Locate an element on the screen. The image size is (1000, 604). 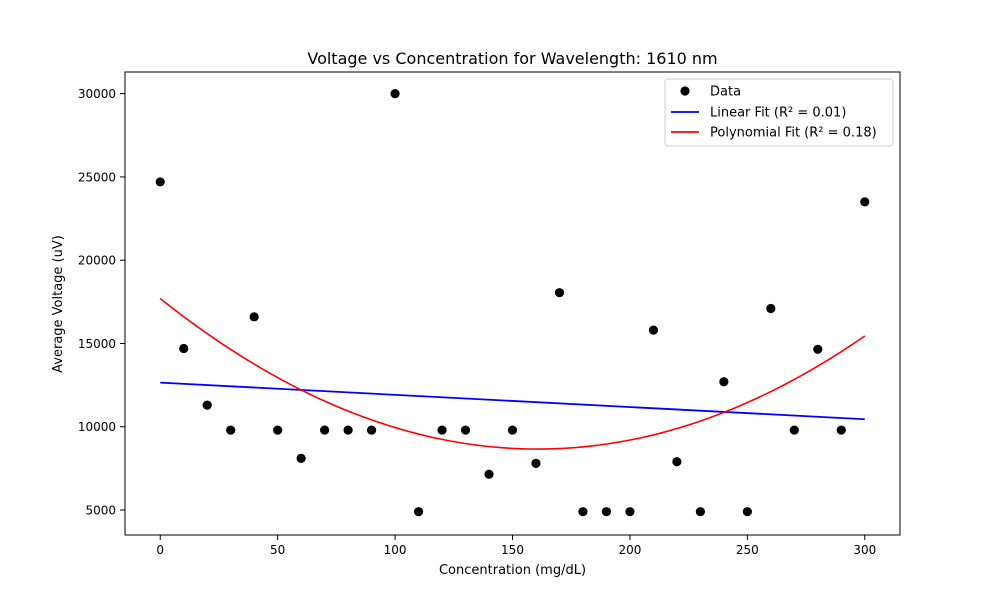
y-tick-label: 20000 is located at coordinates (97, 261).